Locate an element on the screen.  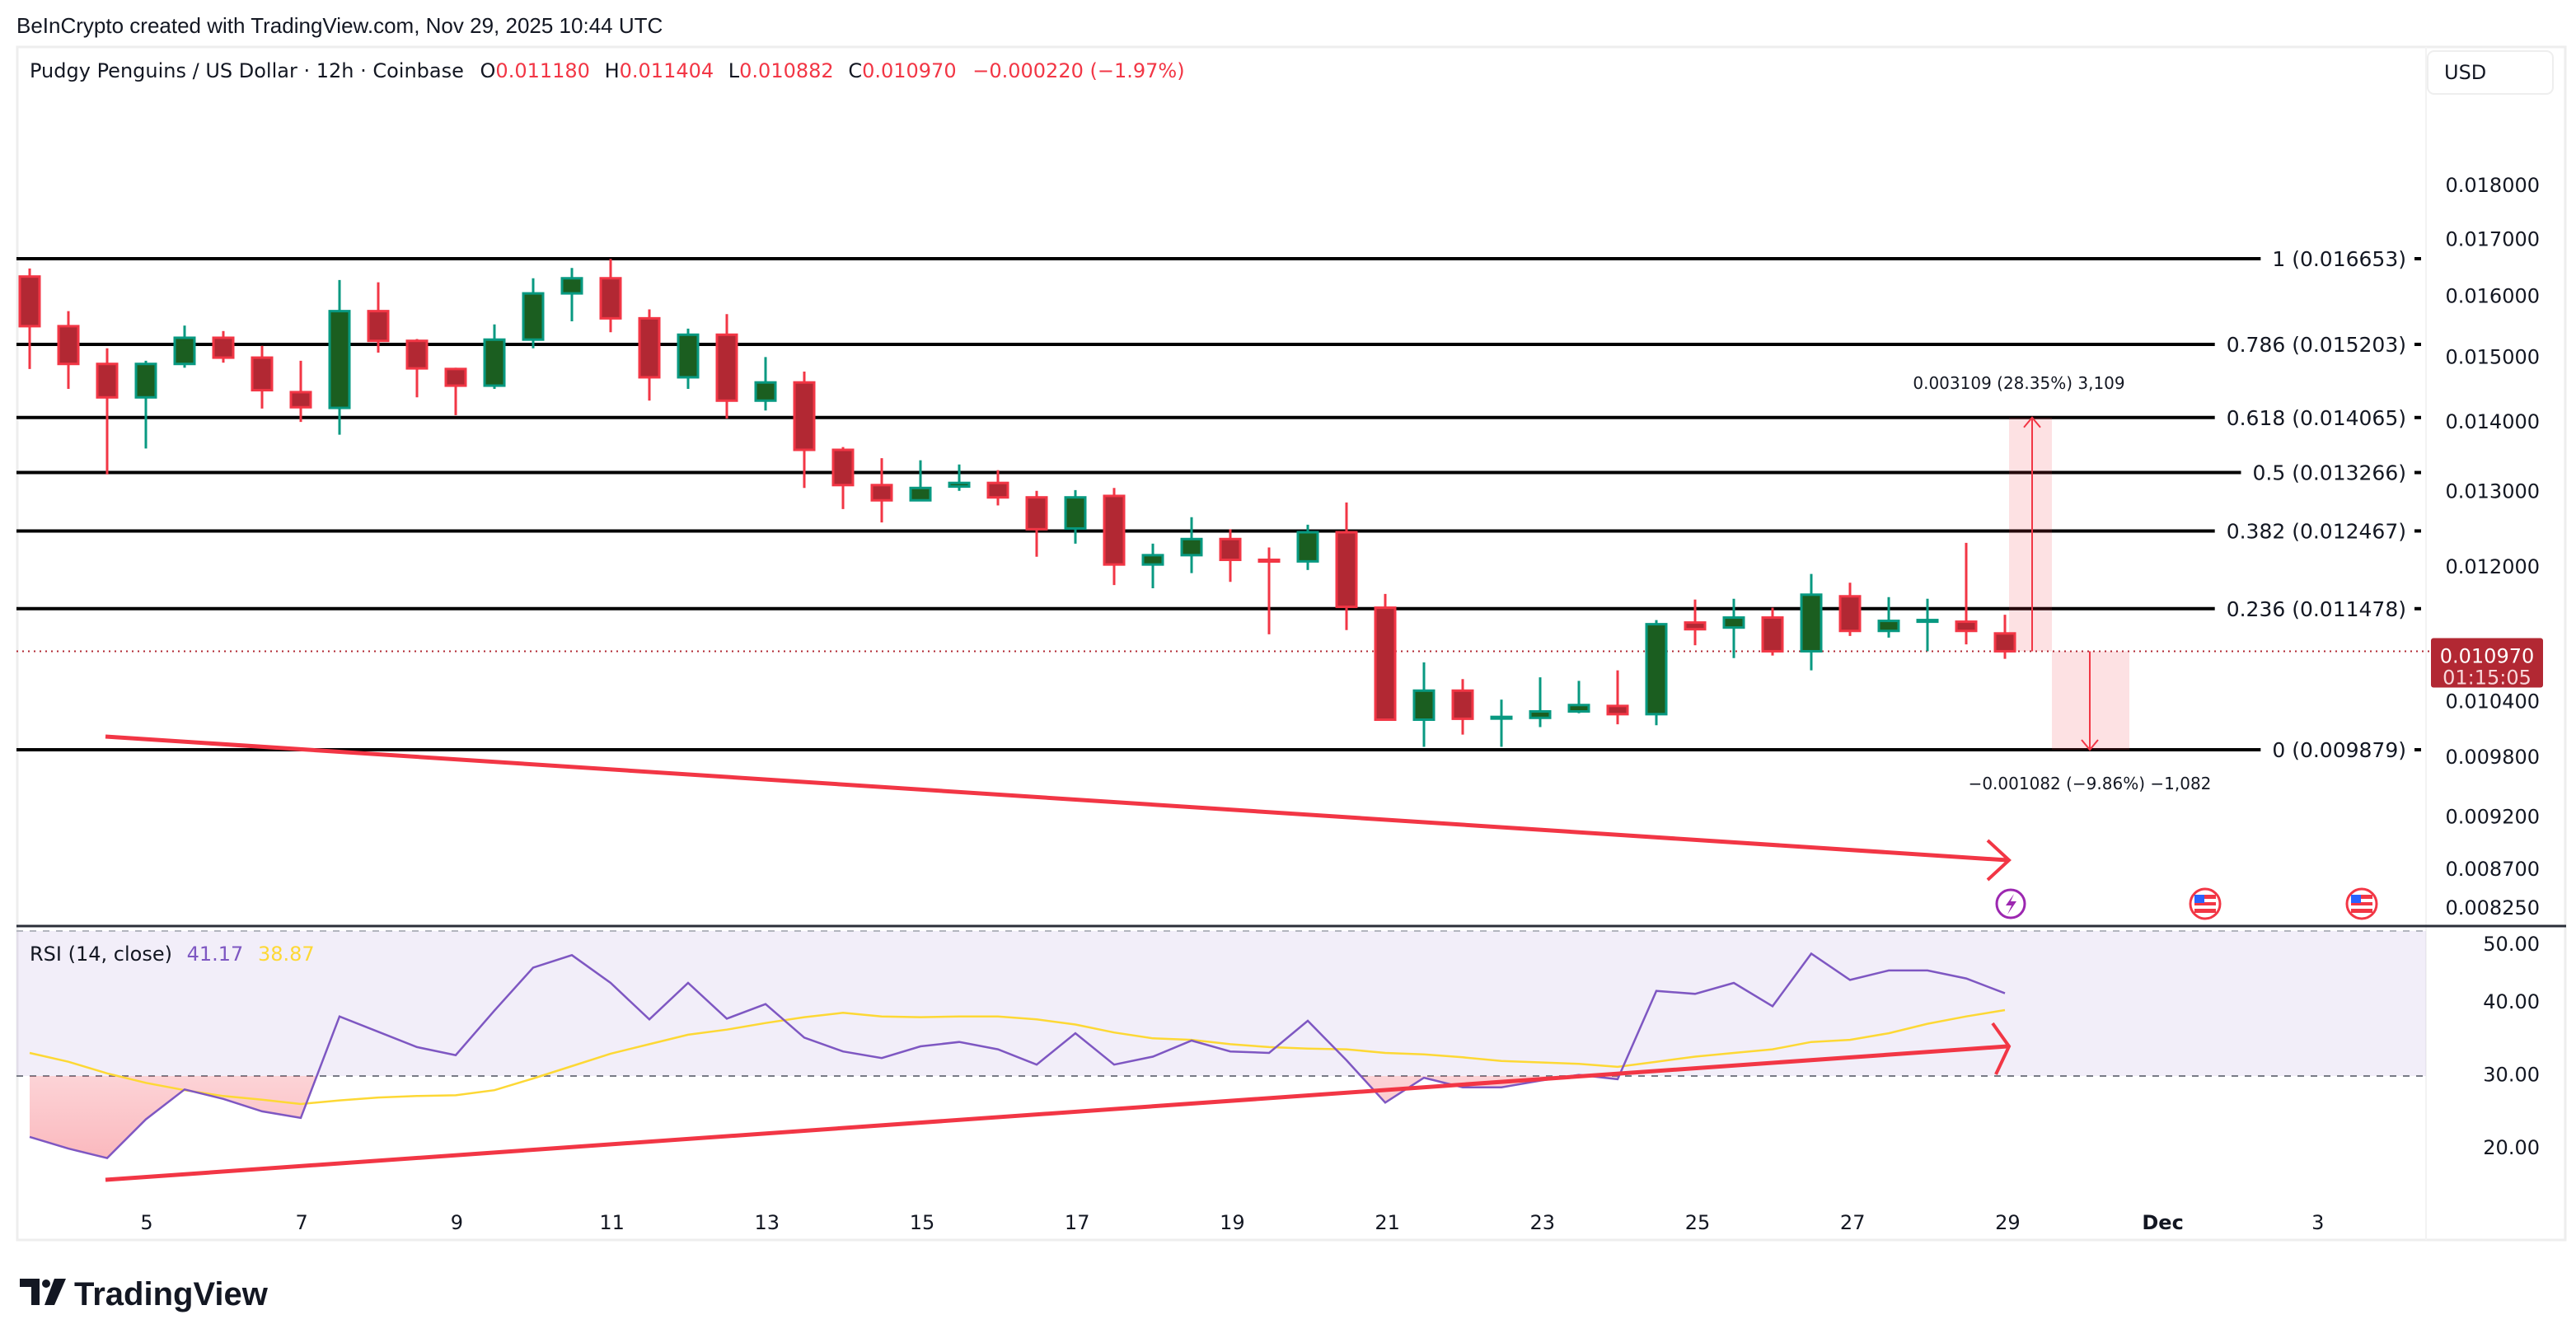
tradingview-logo: TradingView is located at coordinates (144, 1294).